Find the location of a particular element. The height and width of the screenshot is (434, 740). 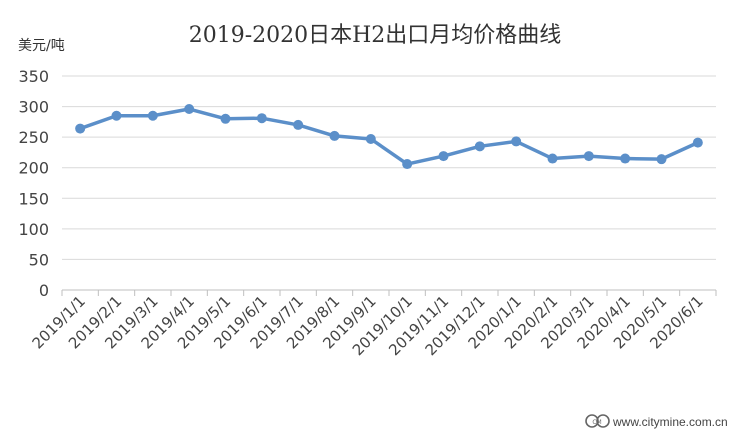

y-tick-label: 50 is located at coordinates (39, 259).